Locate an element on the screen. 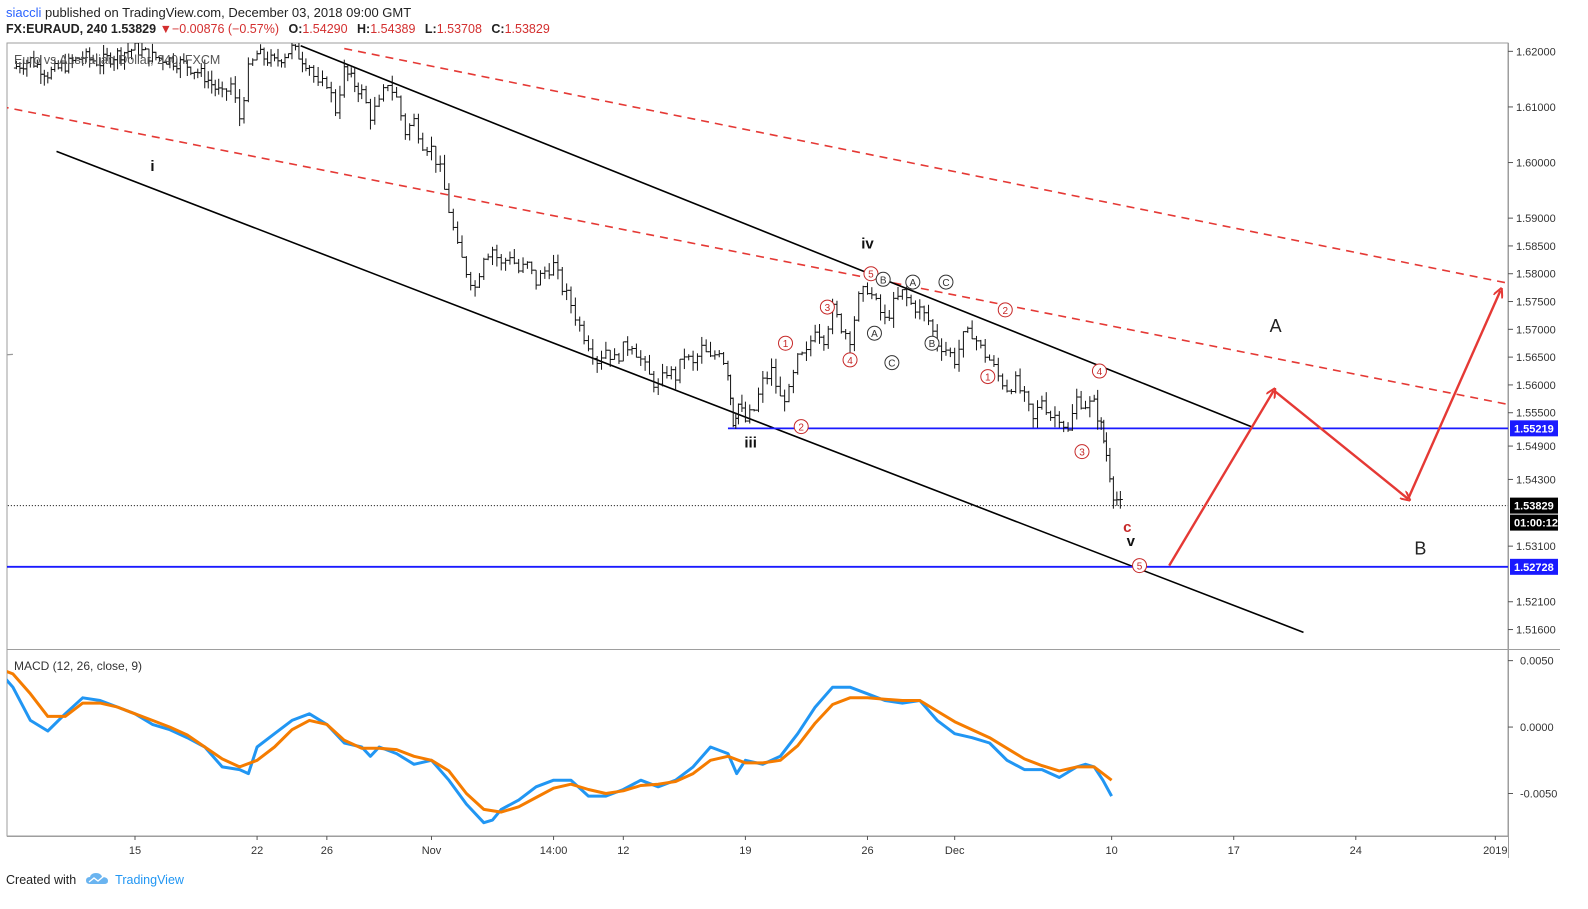 This screenshot has width=1588, height=909. low-value: 1.53708 is located at coordinates (459, 29).